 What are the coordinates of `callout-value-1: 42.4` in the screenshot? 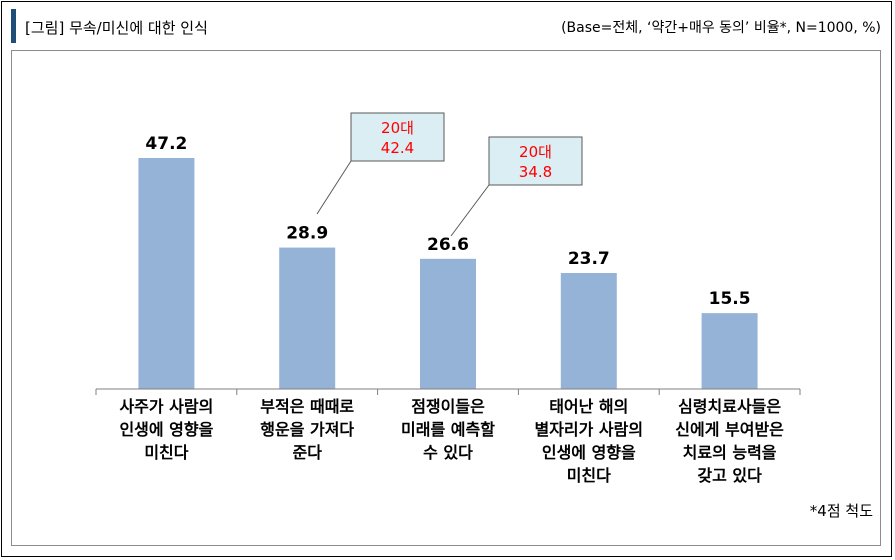 It's located at (397, 148).